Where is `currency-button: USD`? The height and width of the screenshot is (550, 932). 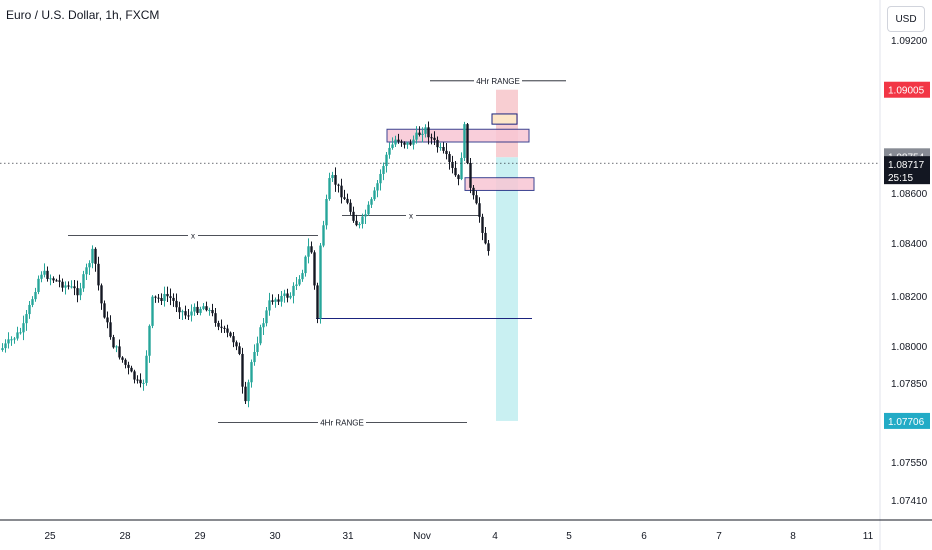
currency-button: USD is located at coordinates (906, 19).